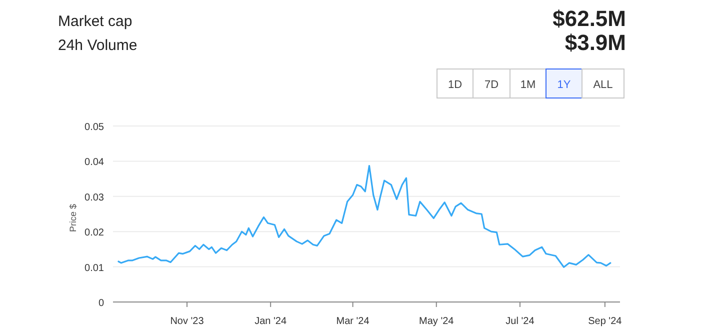  Describe the element at coordinates (94, 268) in the screenshot. I see `y-tick-label: 0.01` at that location.